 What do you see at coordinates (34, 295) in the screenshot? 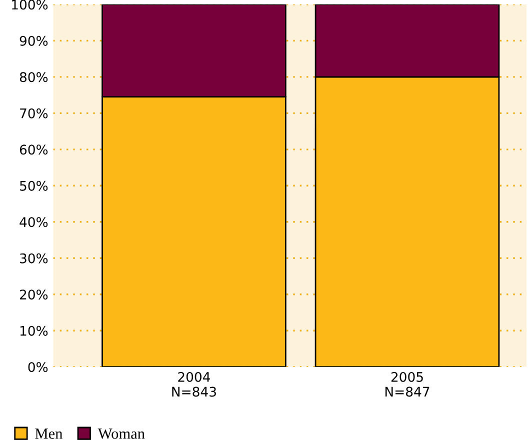
I see `y-tick-label: 20%` at bounding box center [34, 295].